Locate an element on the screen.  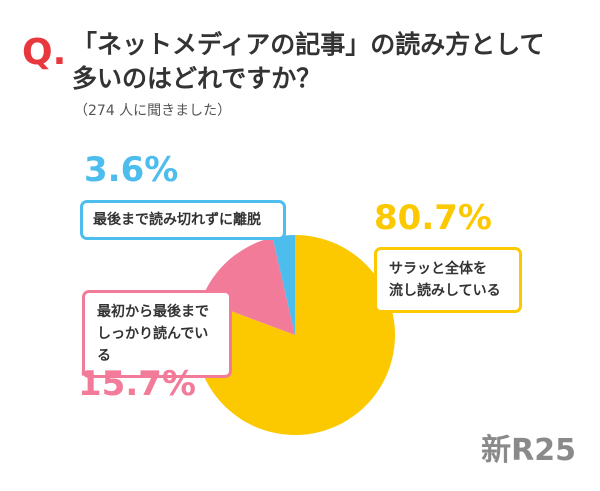
slice-label-0-line-1: サラッと全体を is located at coordinates (438, 269).